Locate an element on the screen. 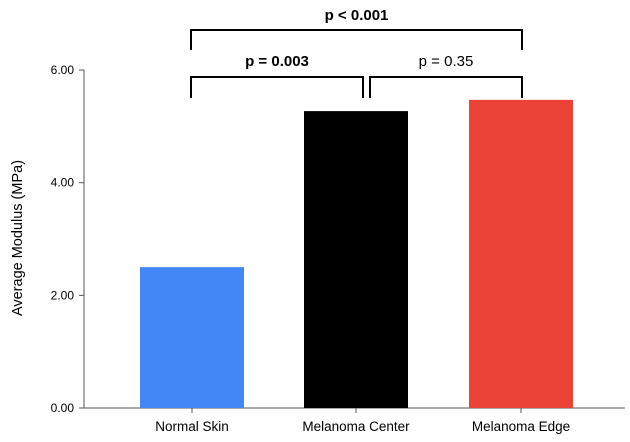 The width and height of the screenshot is (630, 442). bar-melanoma-edge is located at coordinates (521, 254).